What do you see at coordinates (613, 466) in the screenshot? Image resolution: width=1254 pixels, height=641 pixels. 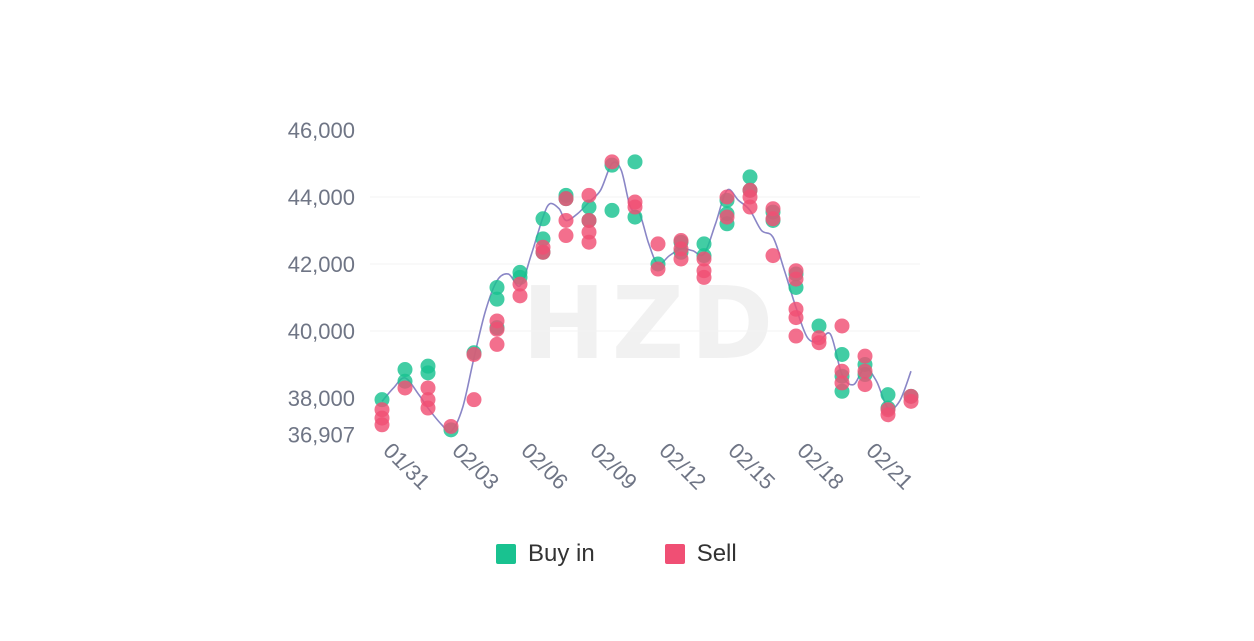 I see `x-tick-label: 02/09` at bounding box center [613, 466].